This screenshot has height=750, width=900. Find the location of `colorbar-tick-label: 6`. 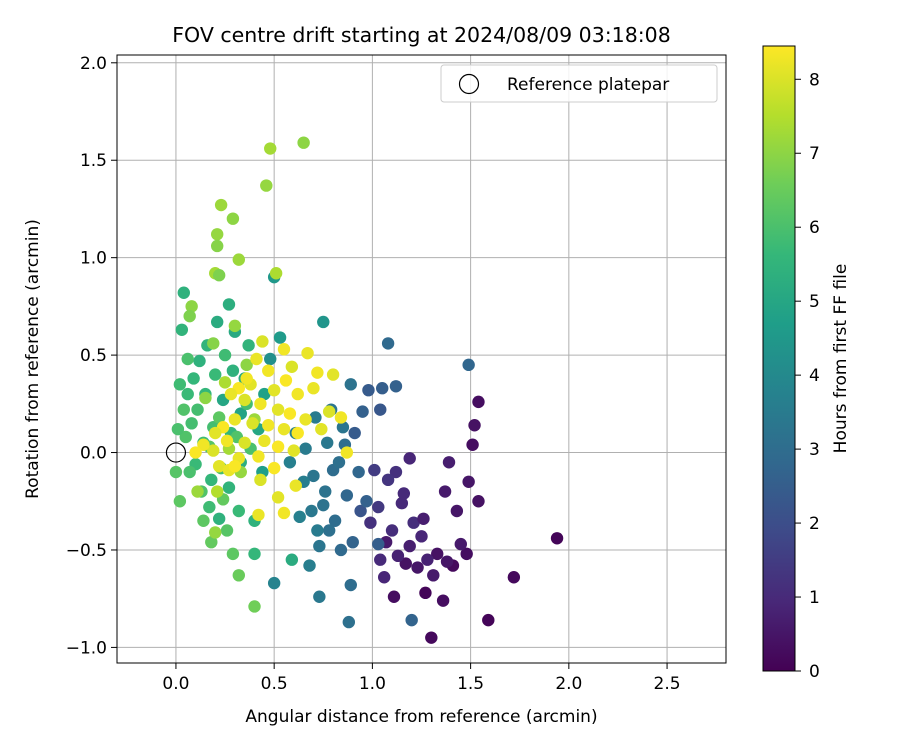

colorbar-tick-label: 6 is located at coordinates (814, 228).